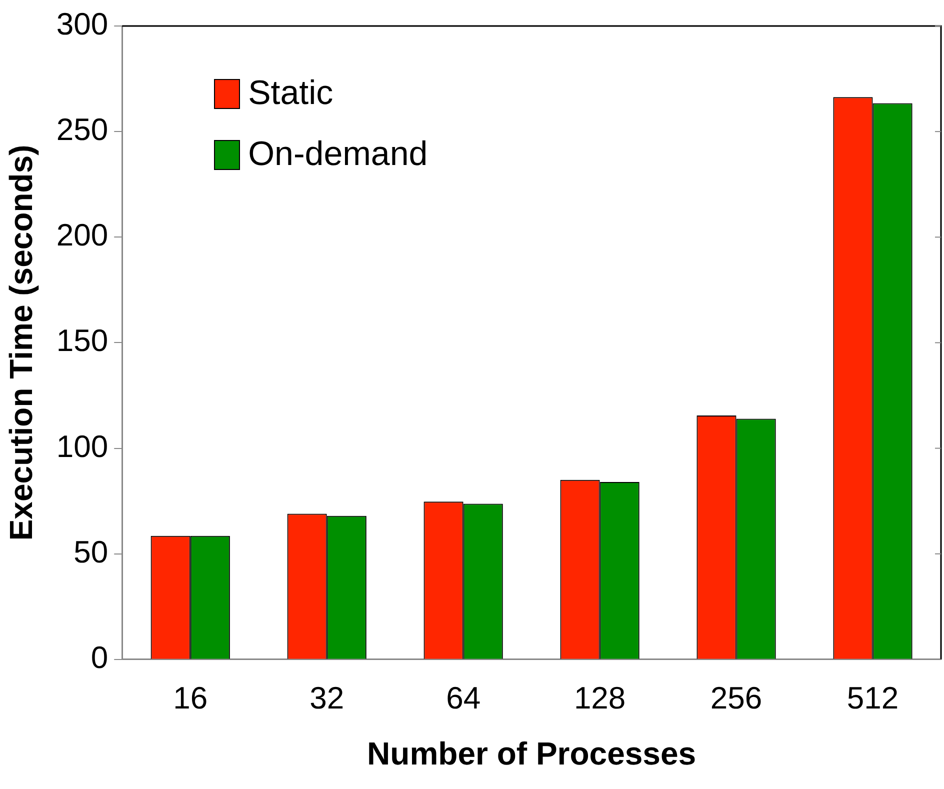  I want to click on y-tick-label: 200, so click(82, 235).